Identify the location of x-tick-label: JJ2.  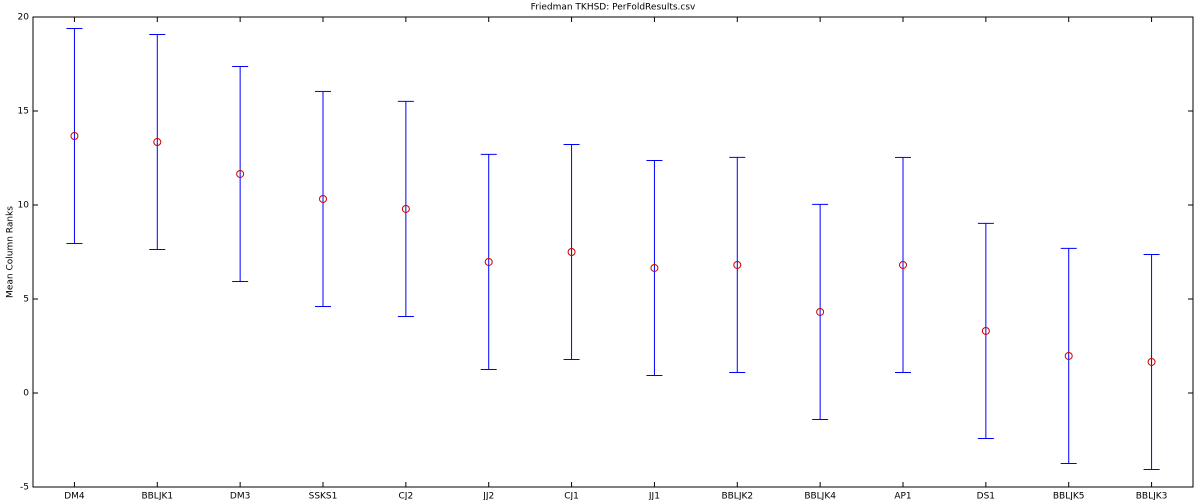
(488, 496).